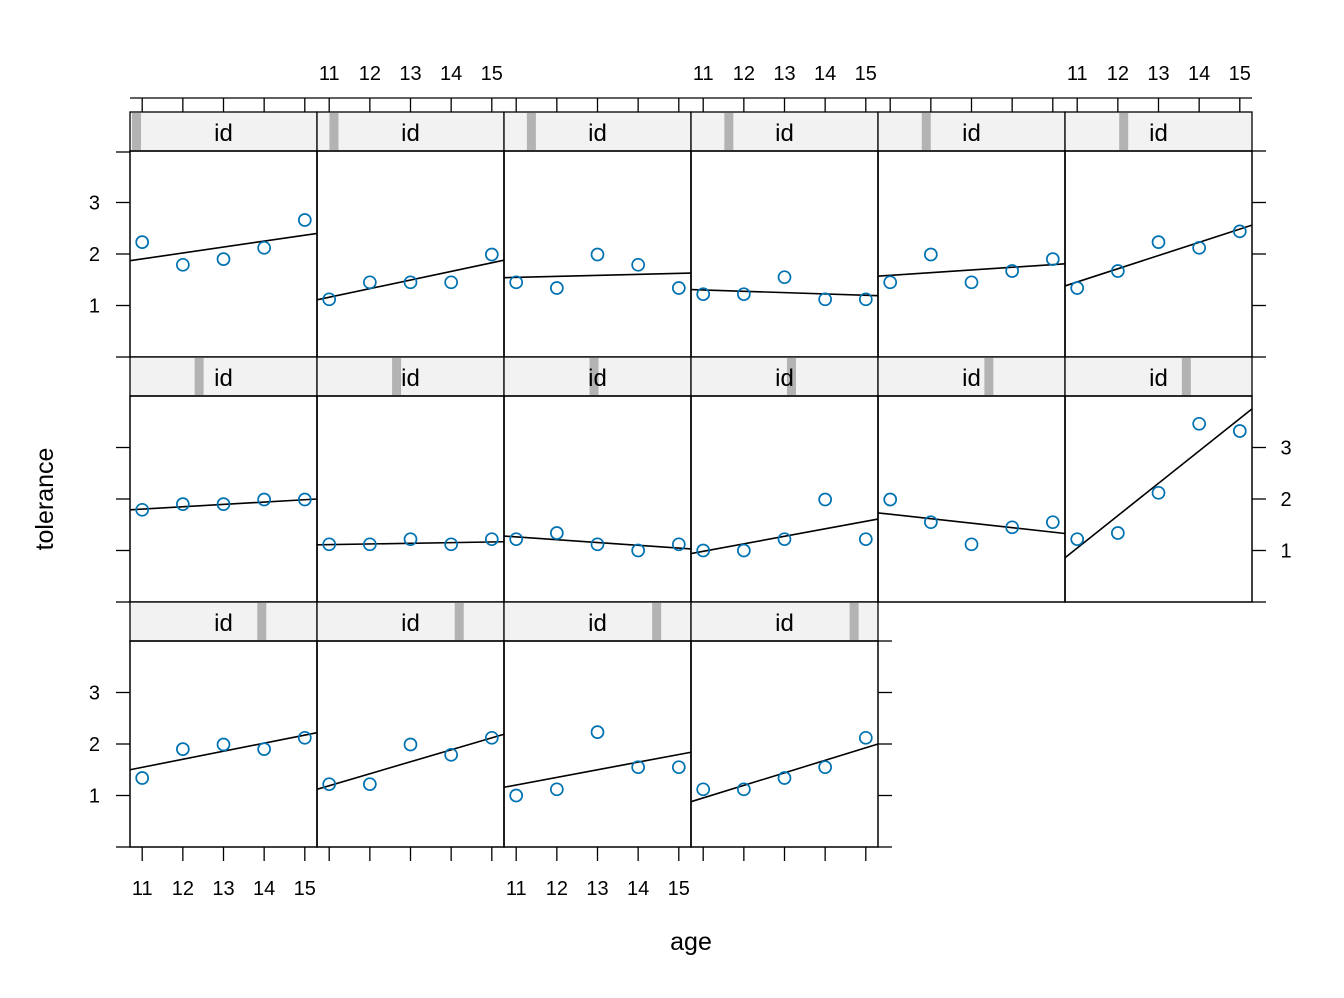 This screenshot has width=1344, height=998. Describe the element at coordinates (1285, 552) in the screenshot. I see `y-tick-label: 1` at that location.